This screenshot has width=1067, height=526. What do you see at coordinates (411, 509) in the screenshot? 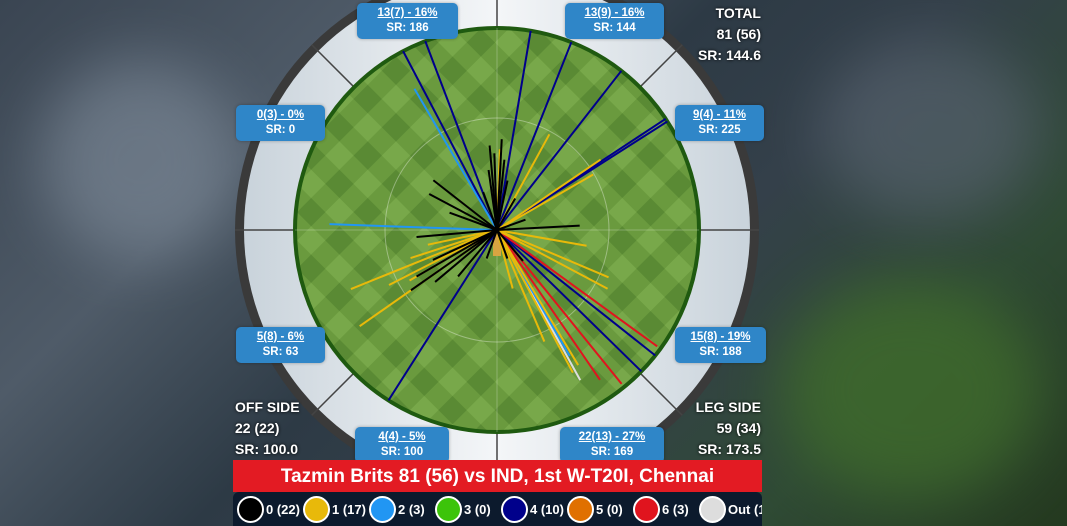
I see `legend-label: 2 (3)` at bounding box center [411, 509].